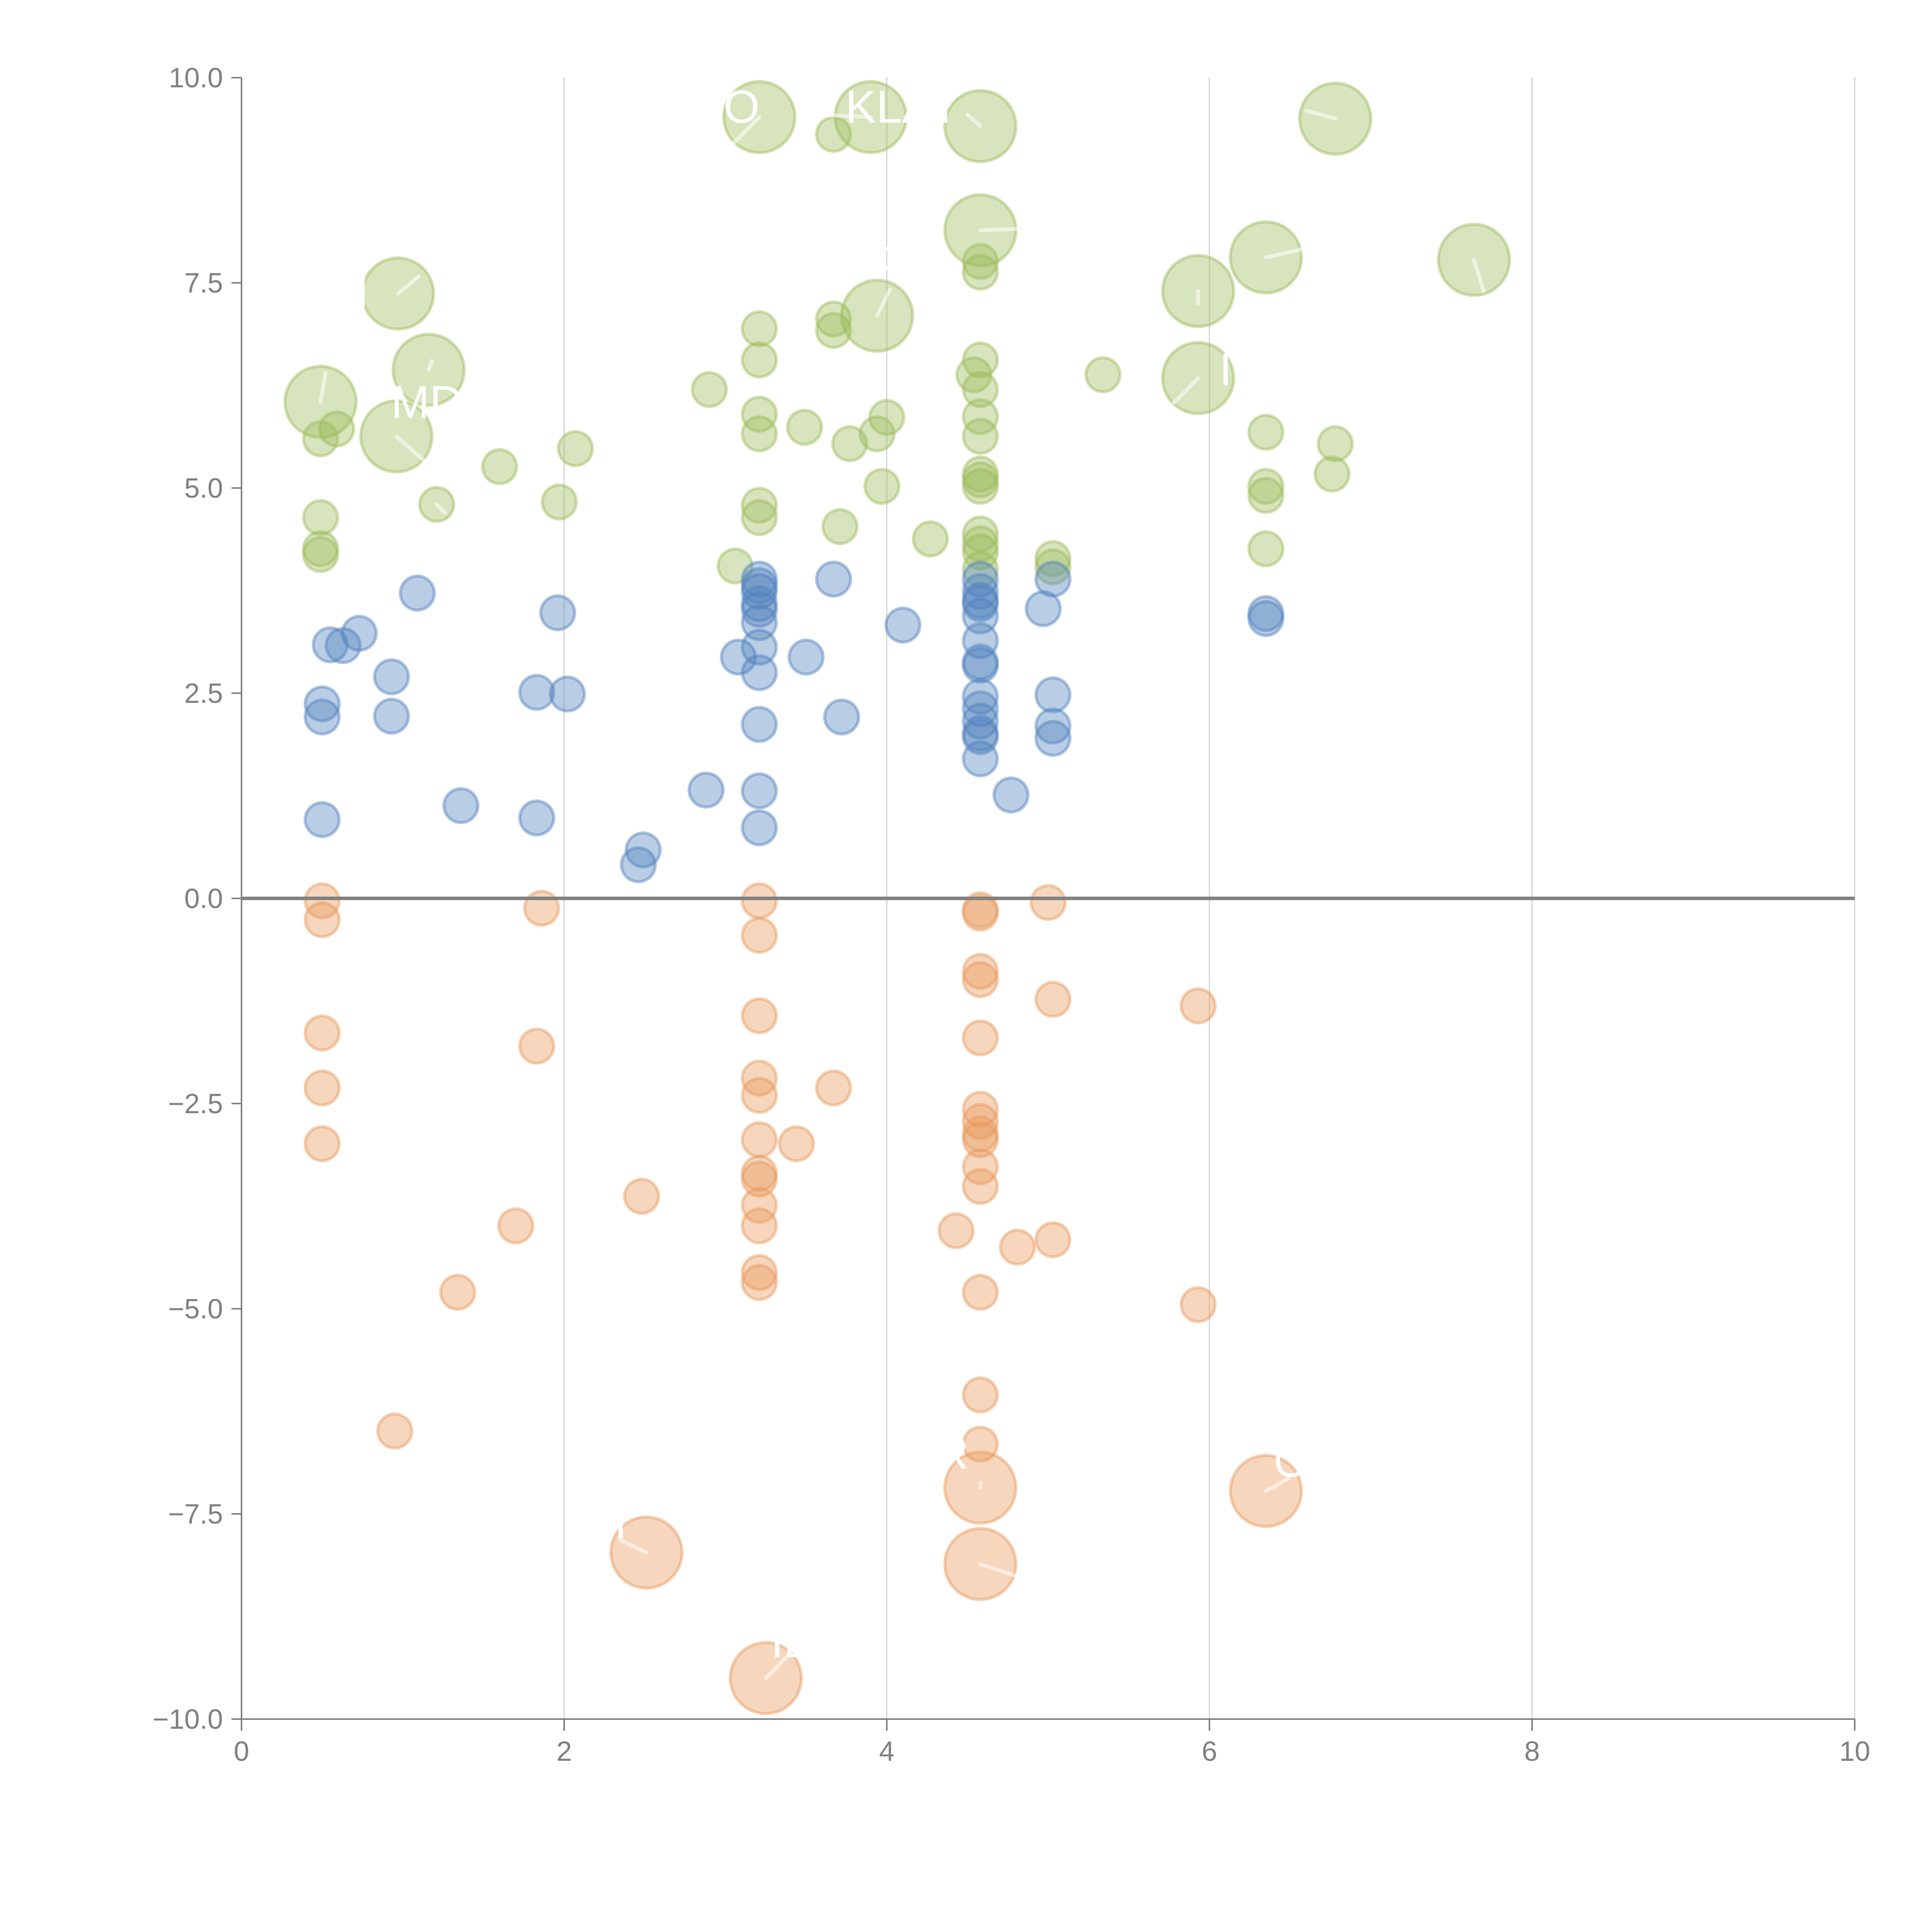  I want to click on point-label: C, so click(1290, 1461).